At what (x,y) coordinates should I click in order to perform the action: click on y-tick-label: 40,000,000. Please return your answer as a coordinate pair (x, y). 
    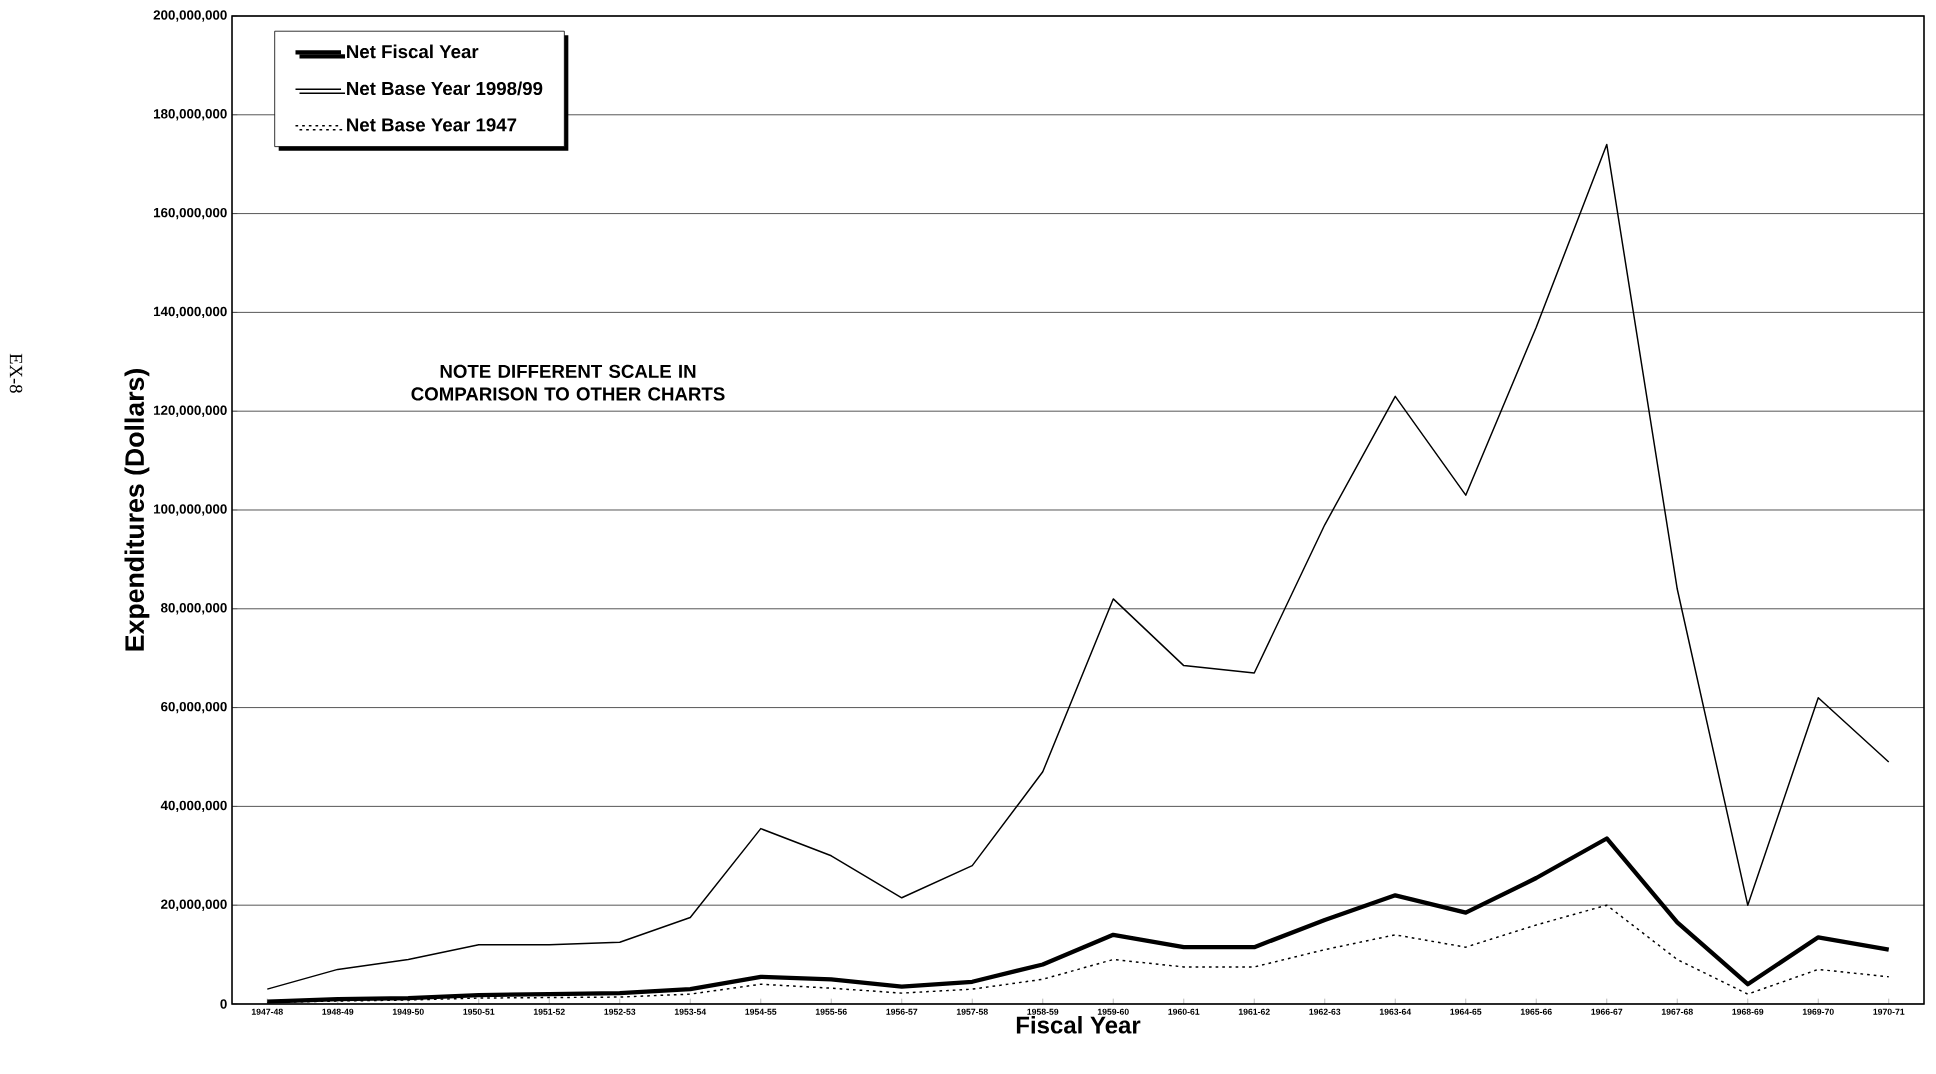
    Looking at the image, I should click on (193, 806).